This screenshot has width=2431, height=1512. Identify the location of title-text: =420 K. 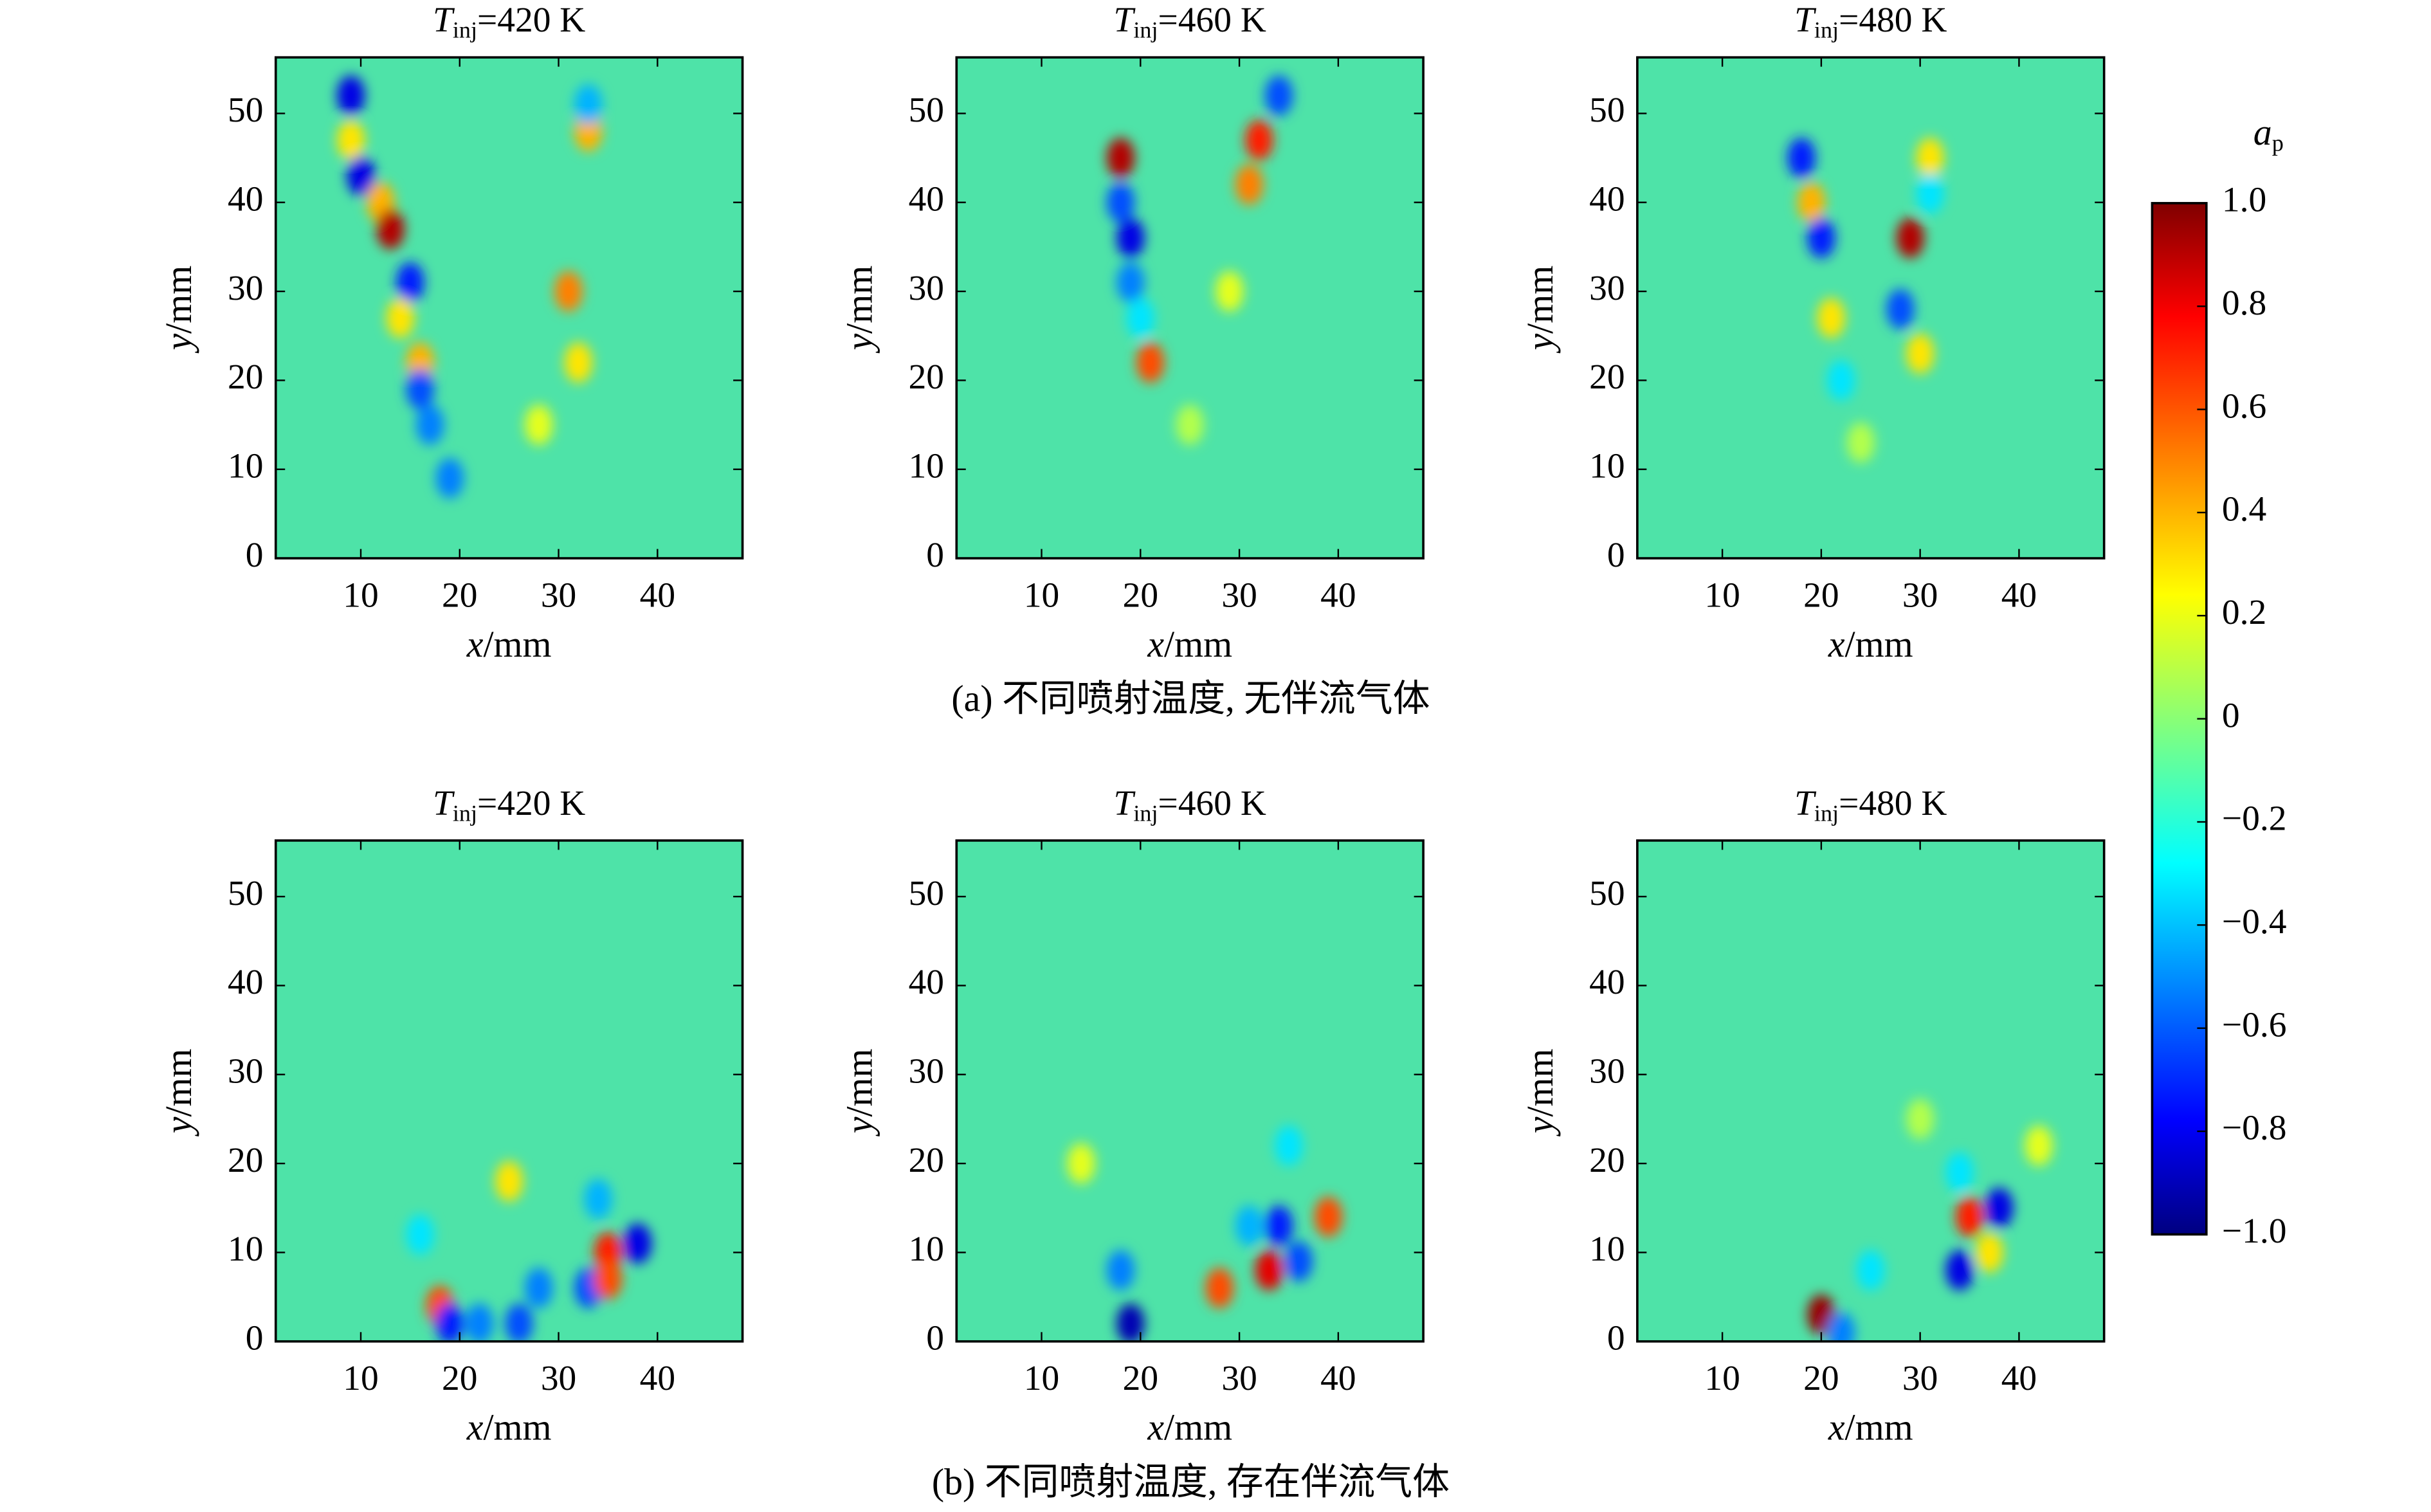
(531, 19).